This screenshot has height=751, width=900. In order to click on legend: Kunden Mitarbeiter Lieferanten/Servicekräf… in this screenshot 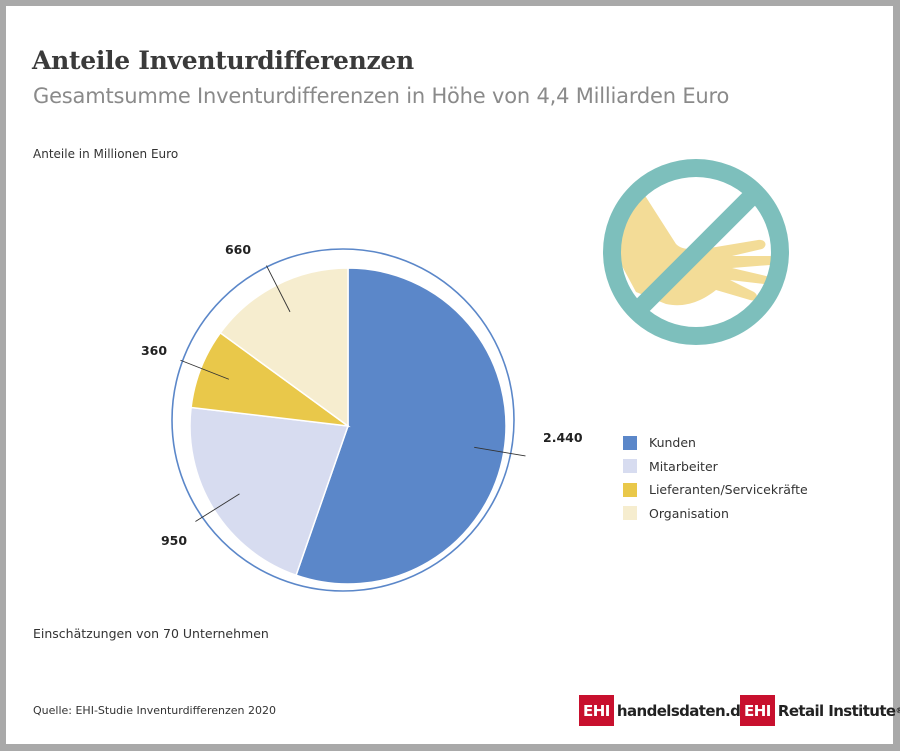, I will do `click(715, 478)`.